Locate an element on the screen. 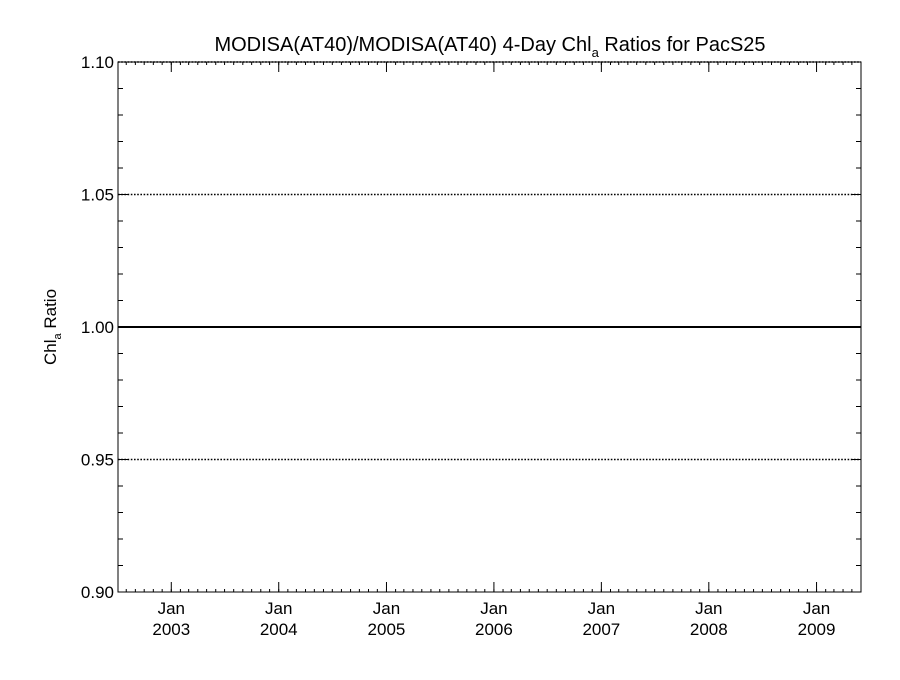 The image size is (900, 680). title-main: MODISA(AT40)/MODISA(AT40) 4-Day Chl is located at coordinates (402, 45).